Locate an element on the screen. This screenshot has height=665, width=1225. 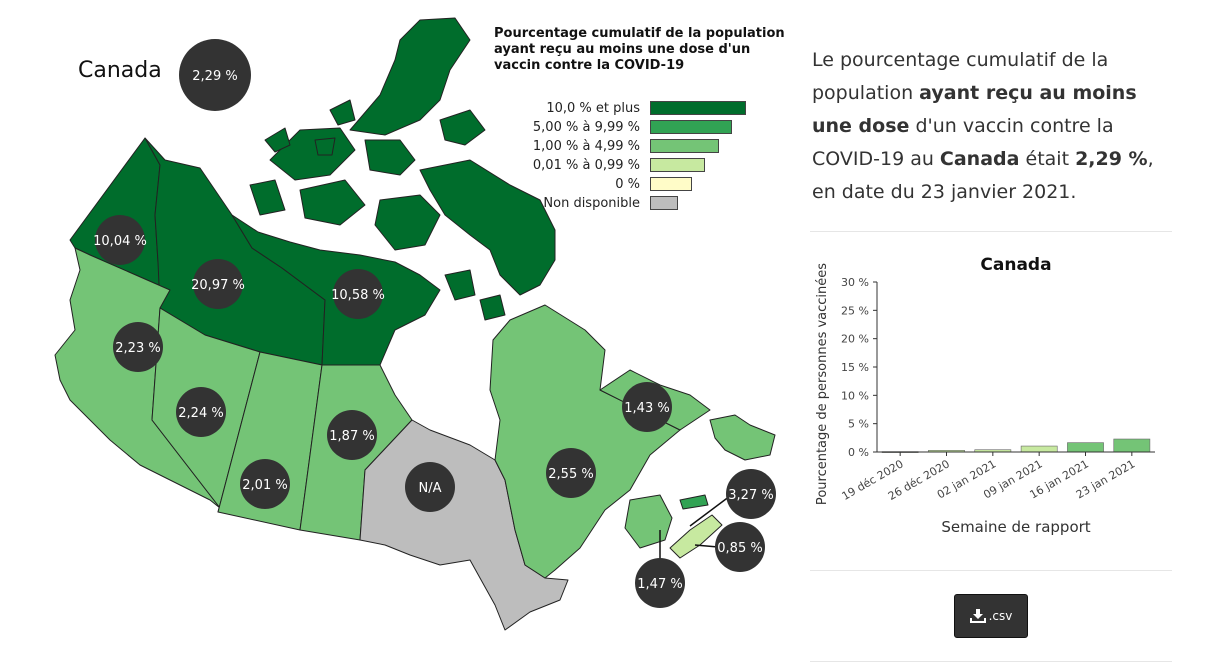
legend-item: Non disponible is located at coordinates (574, 203).